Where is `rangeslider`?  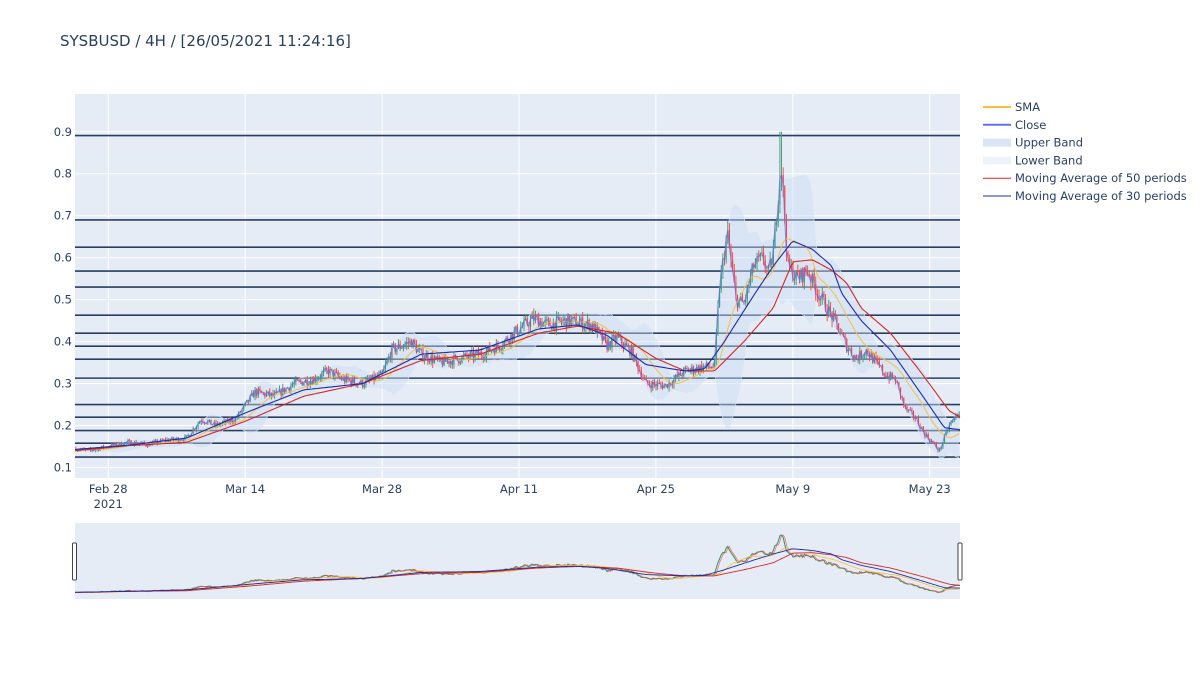 rangeslider is located at coordinates (517, 564).